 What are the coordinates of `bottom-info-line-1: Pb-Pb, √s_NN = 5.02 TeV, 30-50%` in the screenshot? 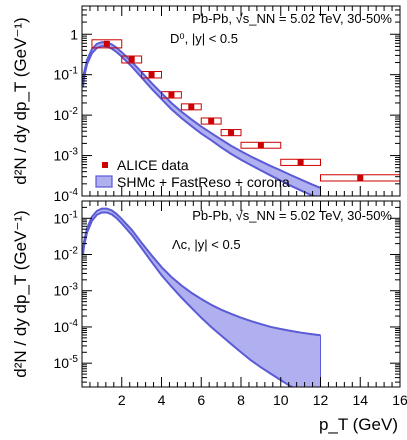 It's located at (292, 215).